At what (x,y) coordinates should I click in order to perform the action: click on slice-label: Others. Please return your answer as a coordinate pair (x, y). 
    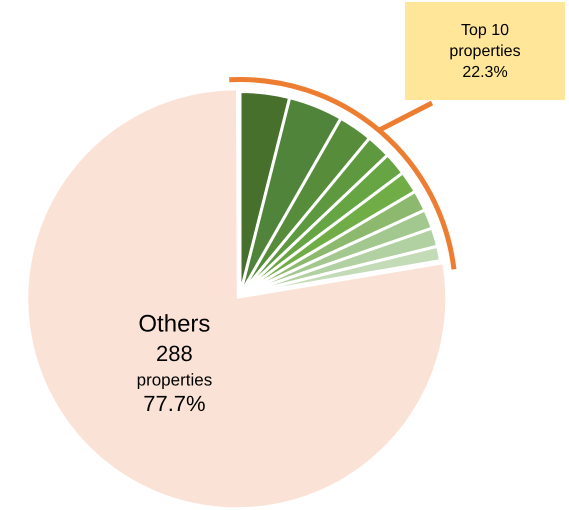
    Looking at the image, I should click on (174, 324).